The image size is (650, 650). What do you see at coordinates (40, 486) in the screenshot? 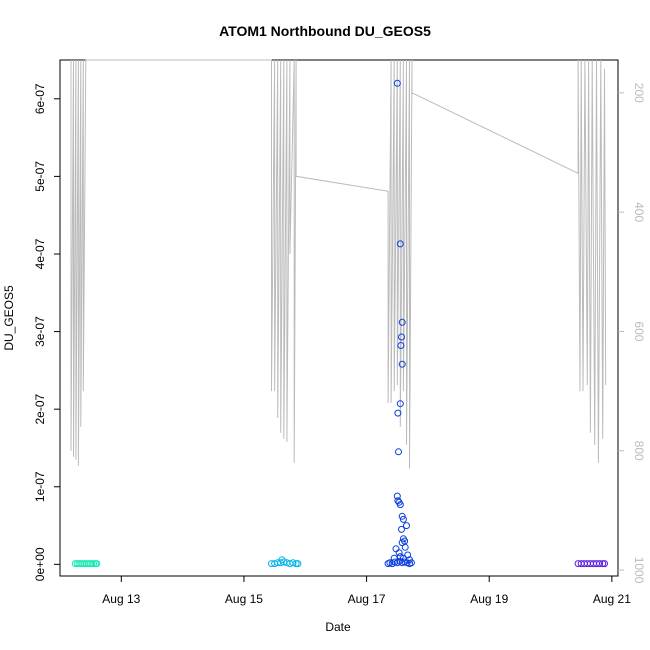
I see `y-tick-label: 1e-07` at bounding box center [40, 486].